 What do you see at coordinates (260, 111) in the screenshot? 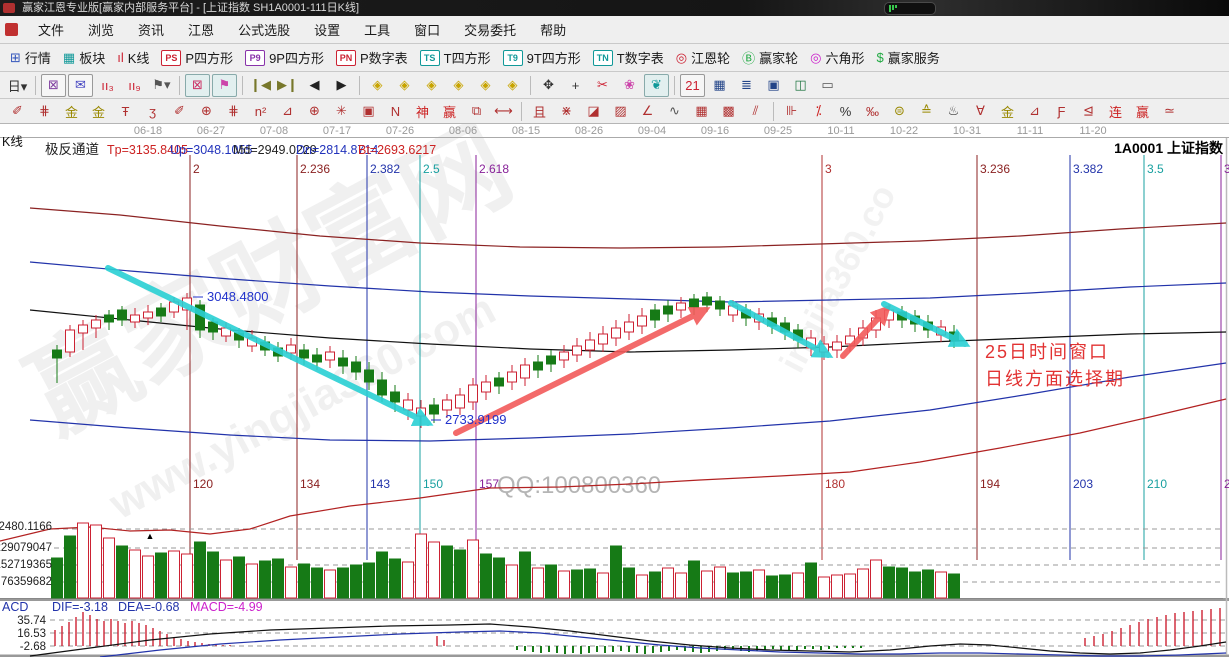
I see `draw-n-square-icon: n²` at bounding box center [260, 111].